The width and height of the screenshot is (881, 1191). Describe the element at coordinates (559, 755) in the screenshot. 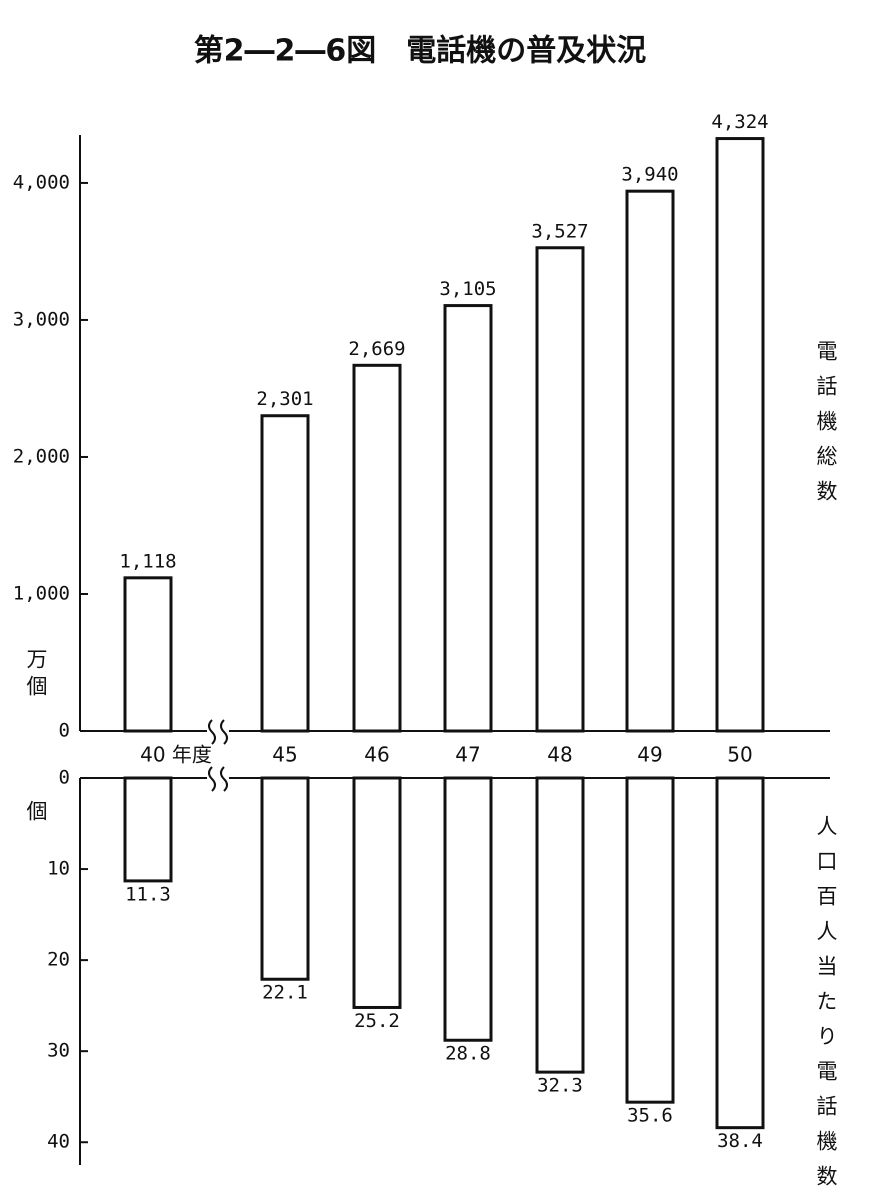

I see `x-tick-label: 48` at that location.